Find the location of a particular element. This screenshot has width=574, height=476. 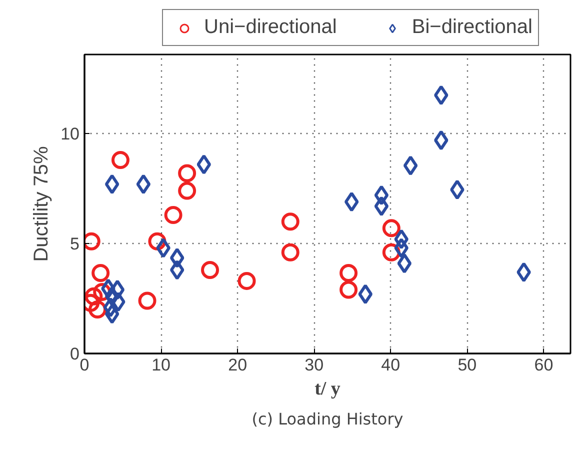

y-tick-label: 10 is located at coordinates (70, 134).